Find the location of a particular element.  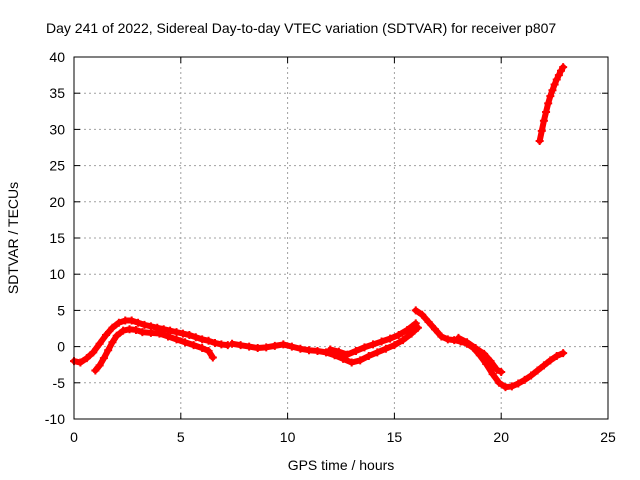

x-tick-label: 15 is located at coordinates (395, 437).